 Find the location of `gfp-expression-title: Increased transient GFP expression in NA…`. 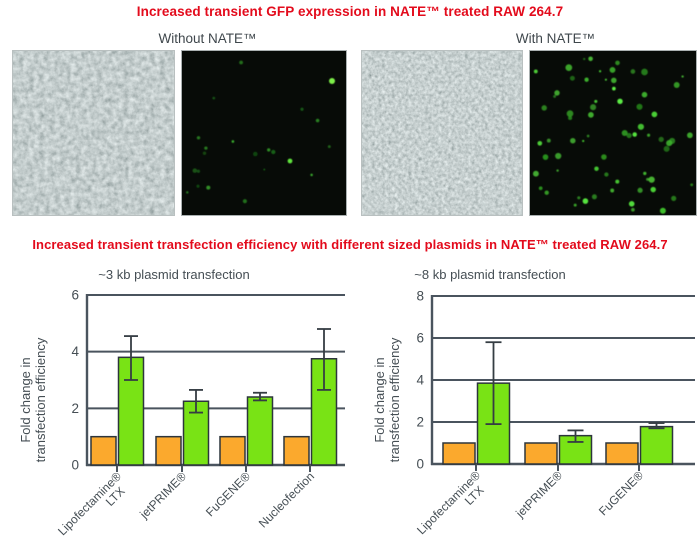

gfp-expression-title: Increased transient GFP expression in NA… is located at coordinates (350, 11).